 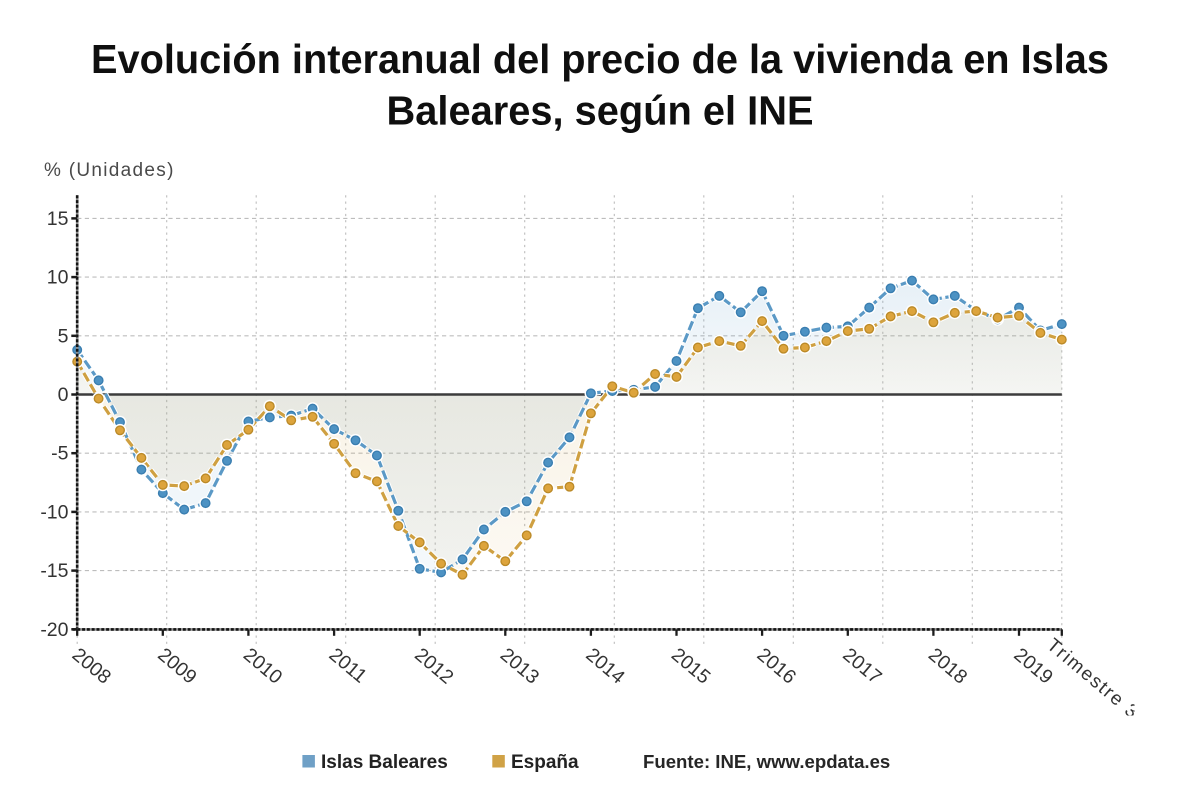 What do you see at coordinates (384, 762) in the screenshot?
I see `svg-text: Islas Baleares` at bounding box center [384, 762].